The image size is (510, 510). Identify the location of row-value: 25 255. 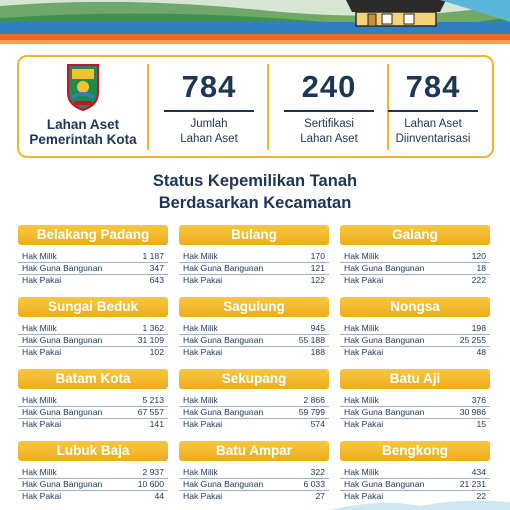
(472, 340).